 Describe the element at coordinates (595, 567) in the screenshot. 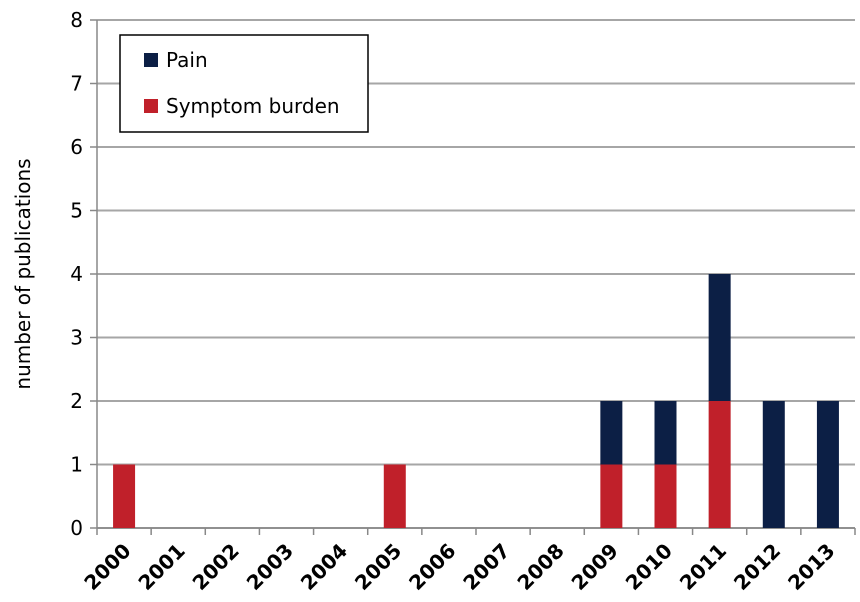

I see `x-tick-label: 2009` at that location.